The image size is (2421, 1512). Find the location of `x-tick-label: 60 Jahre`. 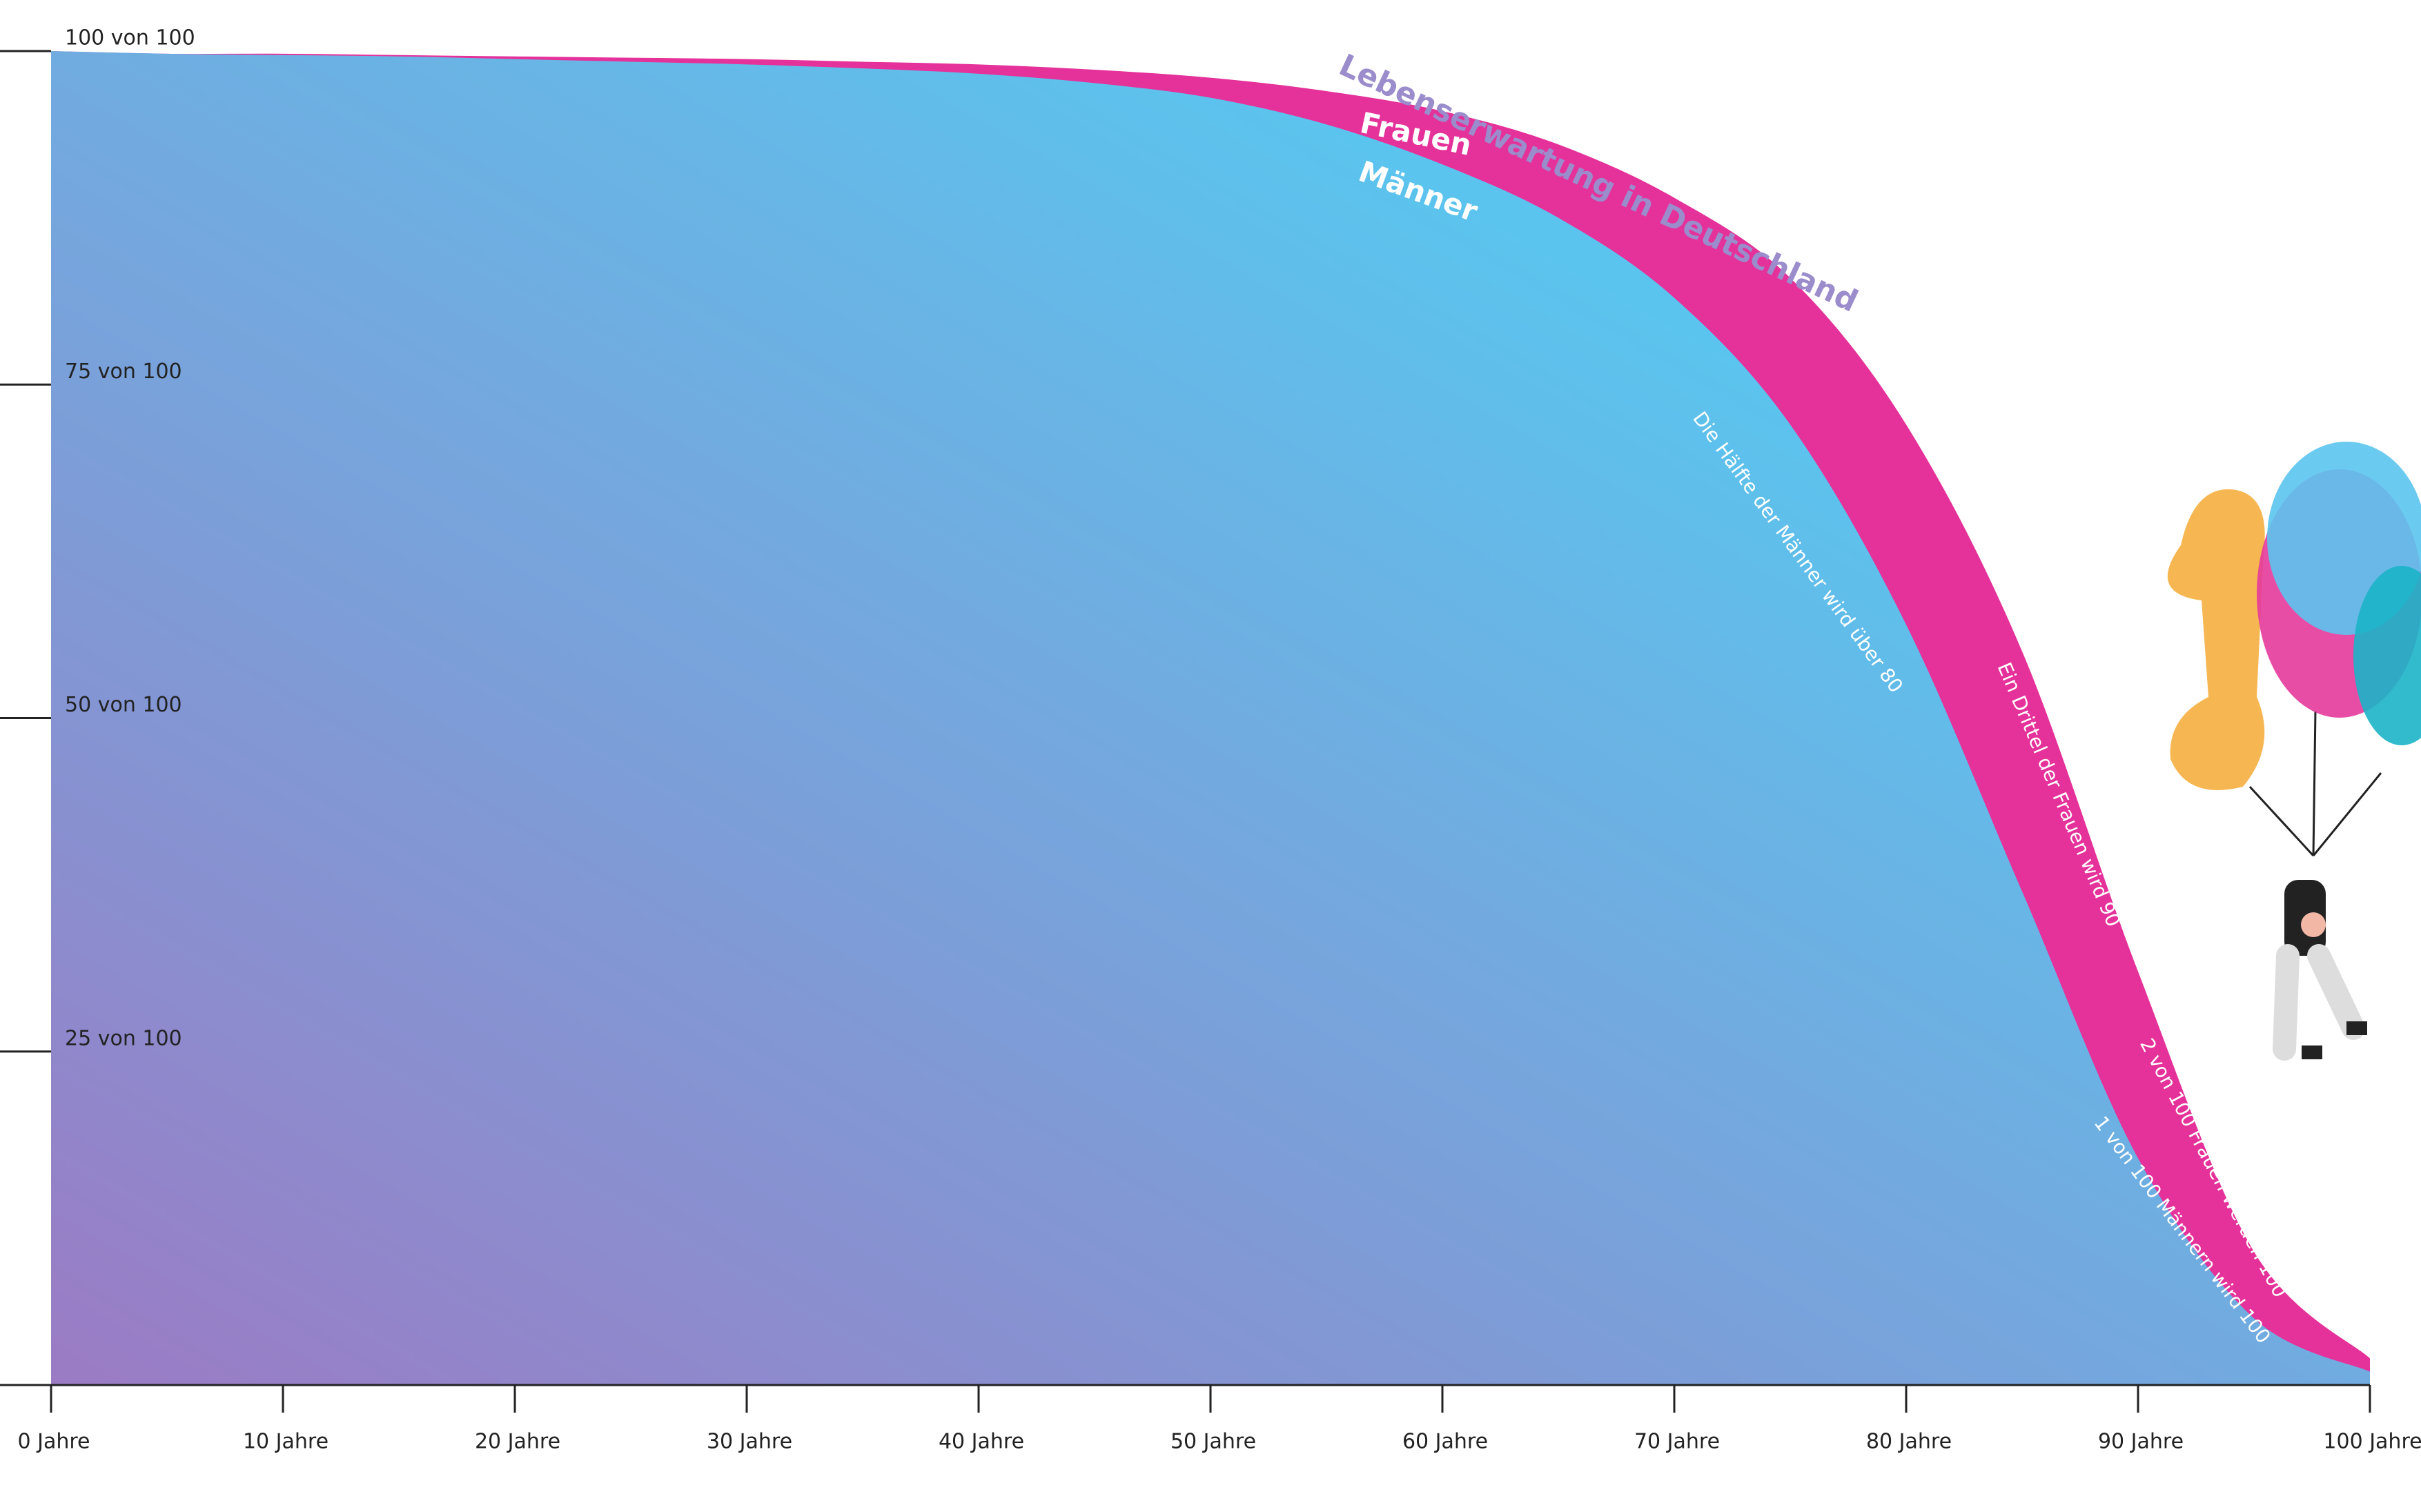

x-tick-label: 60 Jahre is located at coordinates (1445, 1442).